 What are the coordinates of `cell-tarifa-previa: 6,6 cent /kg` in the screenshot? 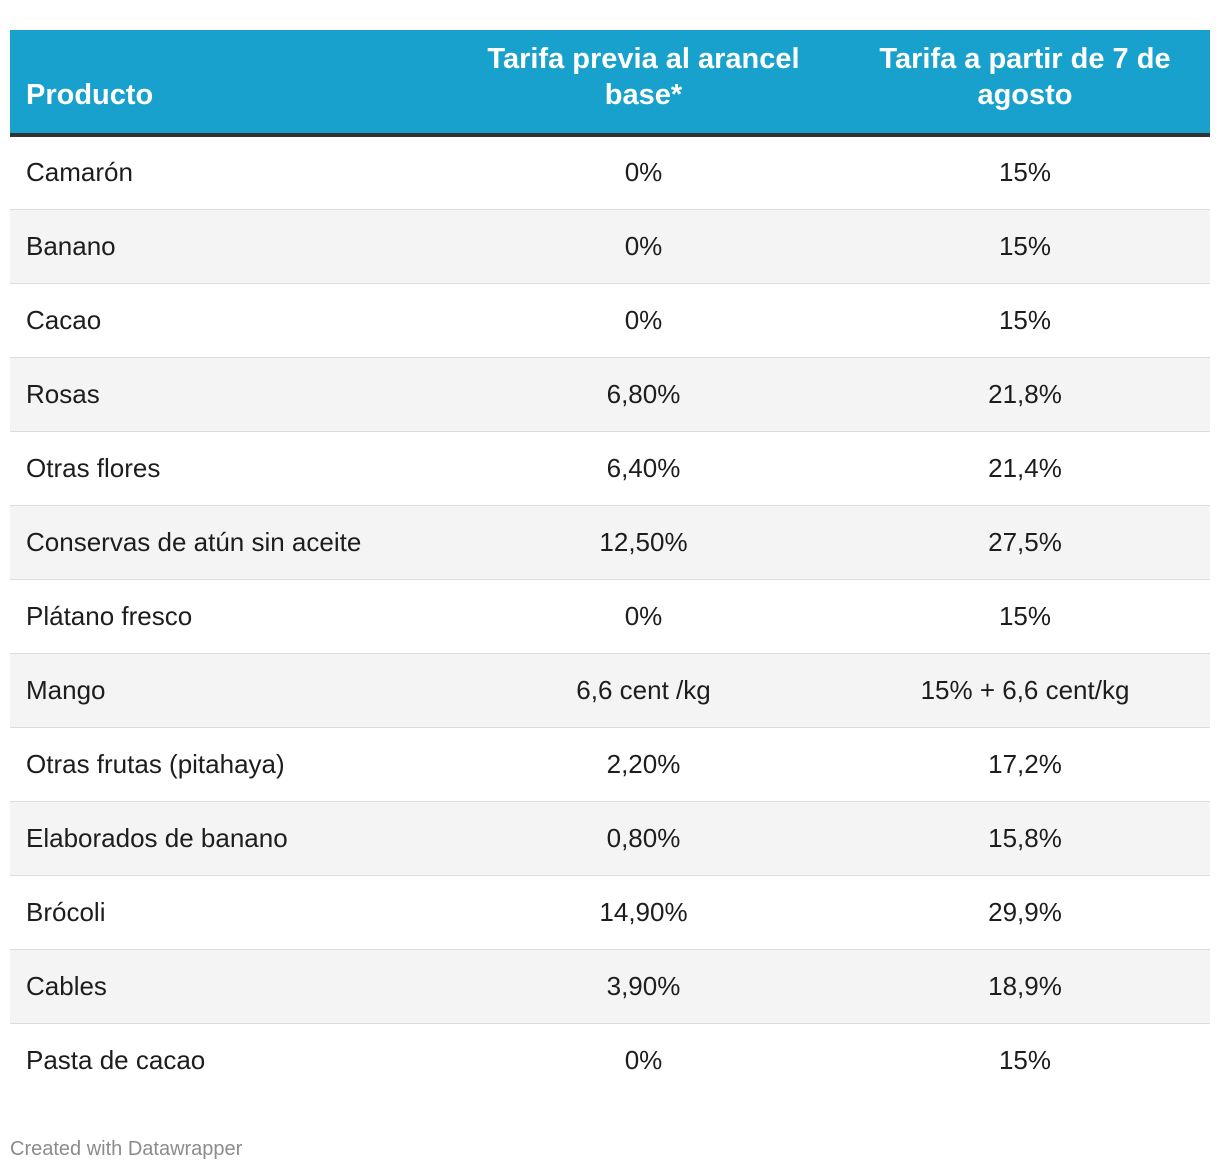 It's located at (643, 690).